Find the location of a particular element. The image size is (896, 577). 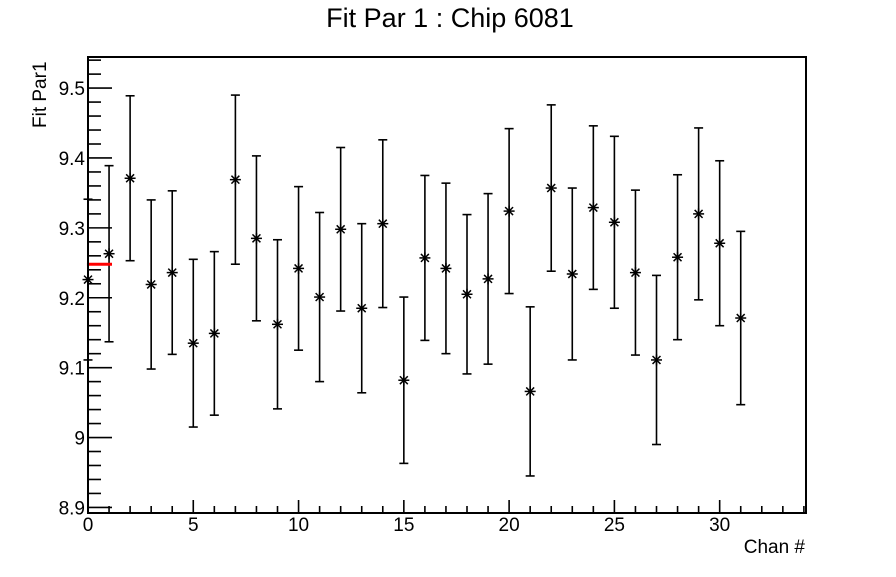

y-axis-title: Fit Par1 is located at coordinates (40, 94).